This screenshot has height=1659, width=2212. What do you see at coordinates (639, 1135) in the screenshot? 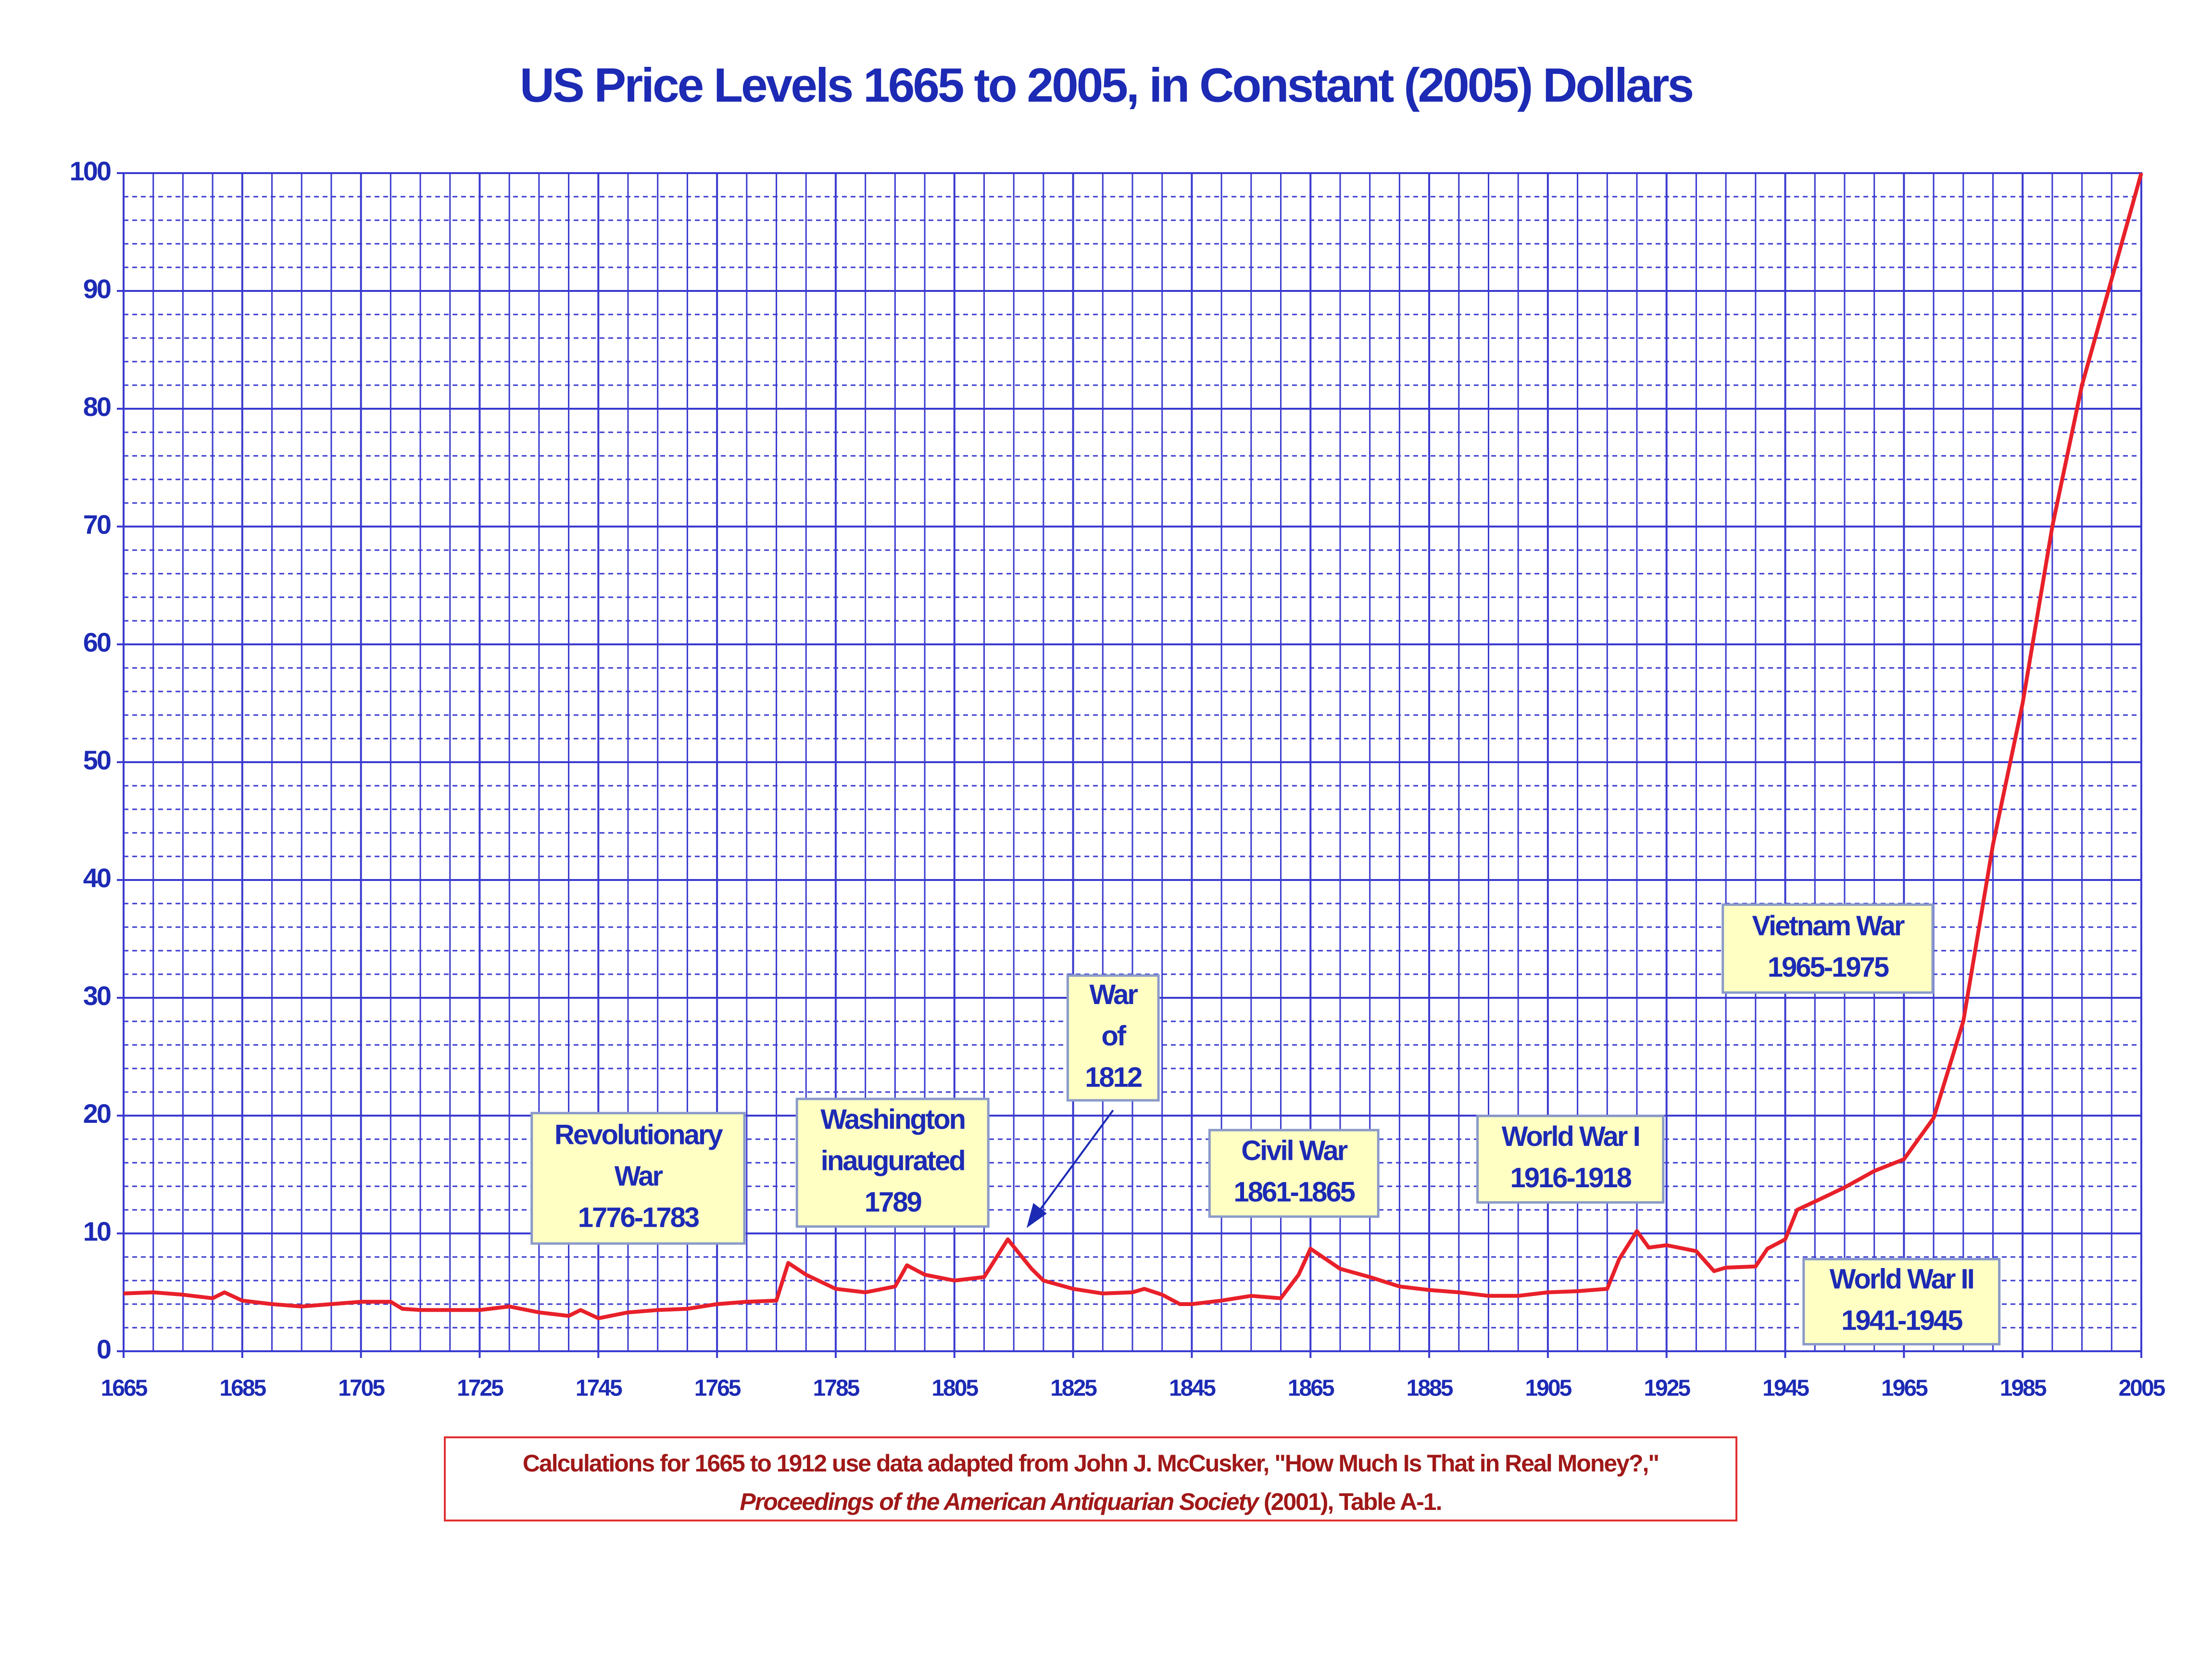
I see `annotation-text: Revolutionary` at bounding box center [639, 1135].